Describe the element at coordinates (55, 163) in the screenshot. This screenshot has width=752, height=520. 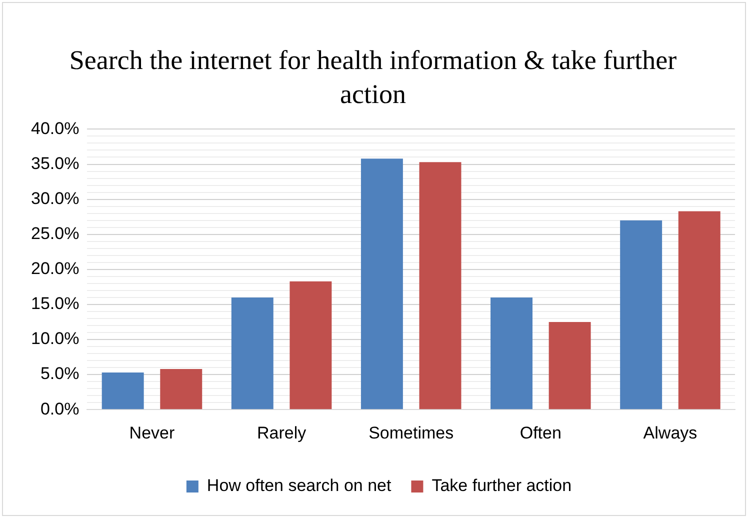
I see `y-tick-label: 35.0%` at that location.